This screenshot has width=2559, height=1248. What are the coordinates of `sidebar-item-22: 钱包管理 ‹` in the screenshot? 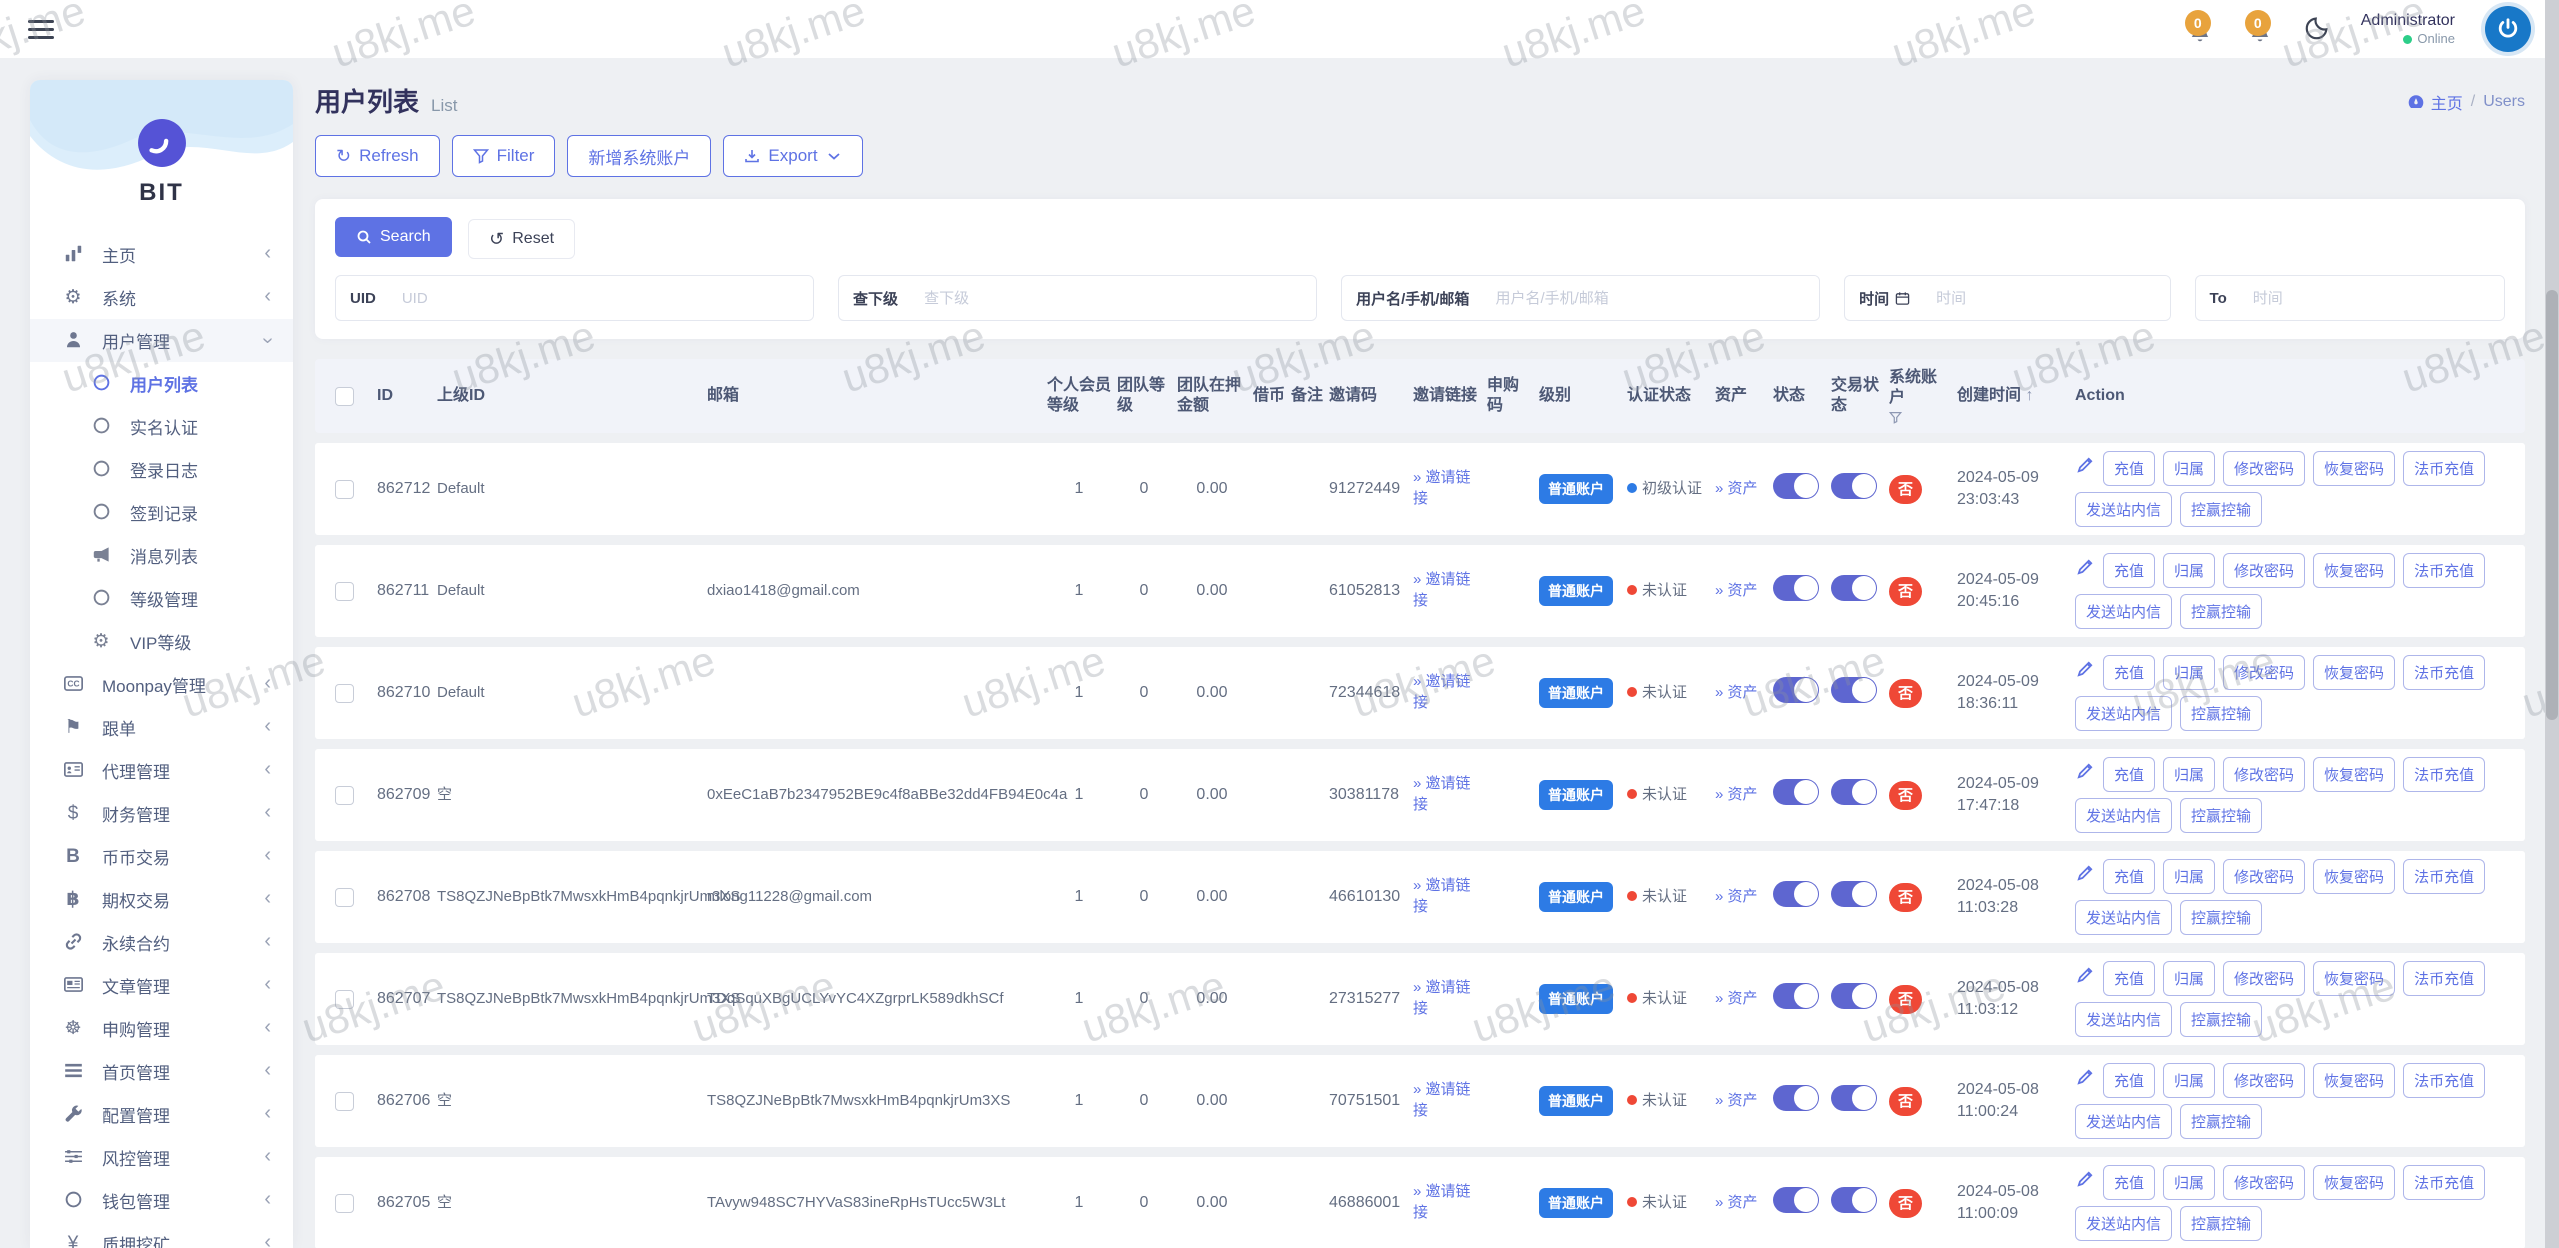 It's located at (161, 1200).